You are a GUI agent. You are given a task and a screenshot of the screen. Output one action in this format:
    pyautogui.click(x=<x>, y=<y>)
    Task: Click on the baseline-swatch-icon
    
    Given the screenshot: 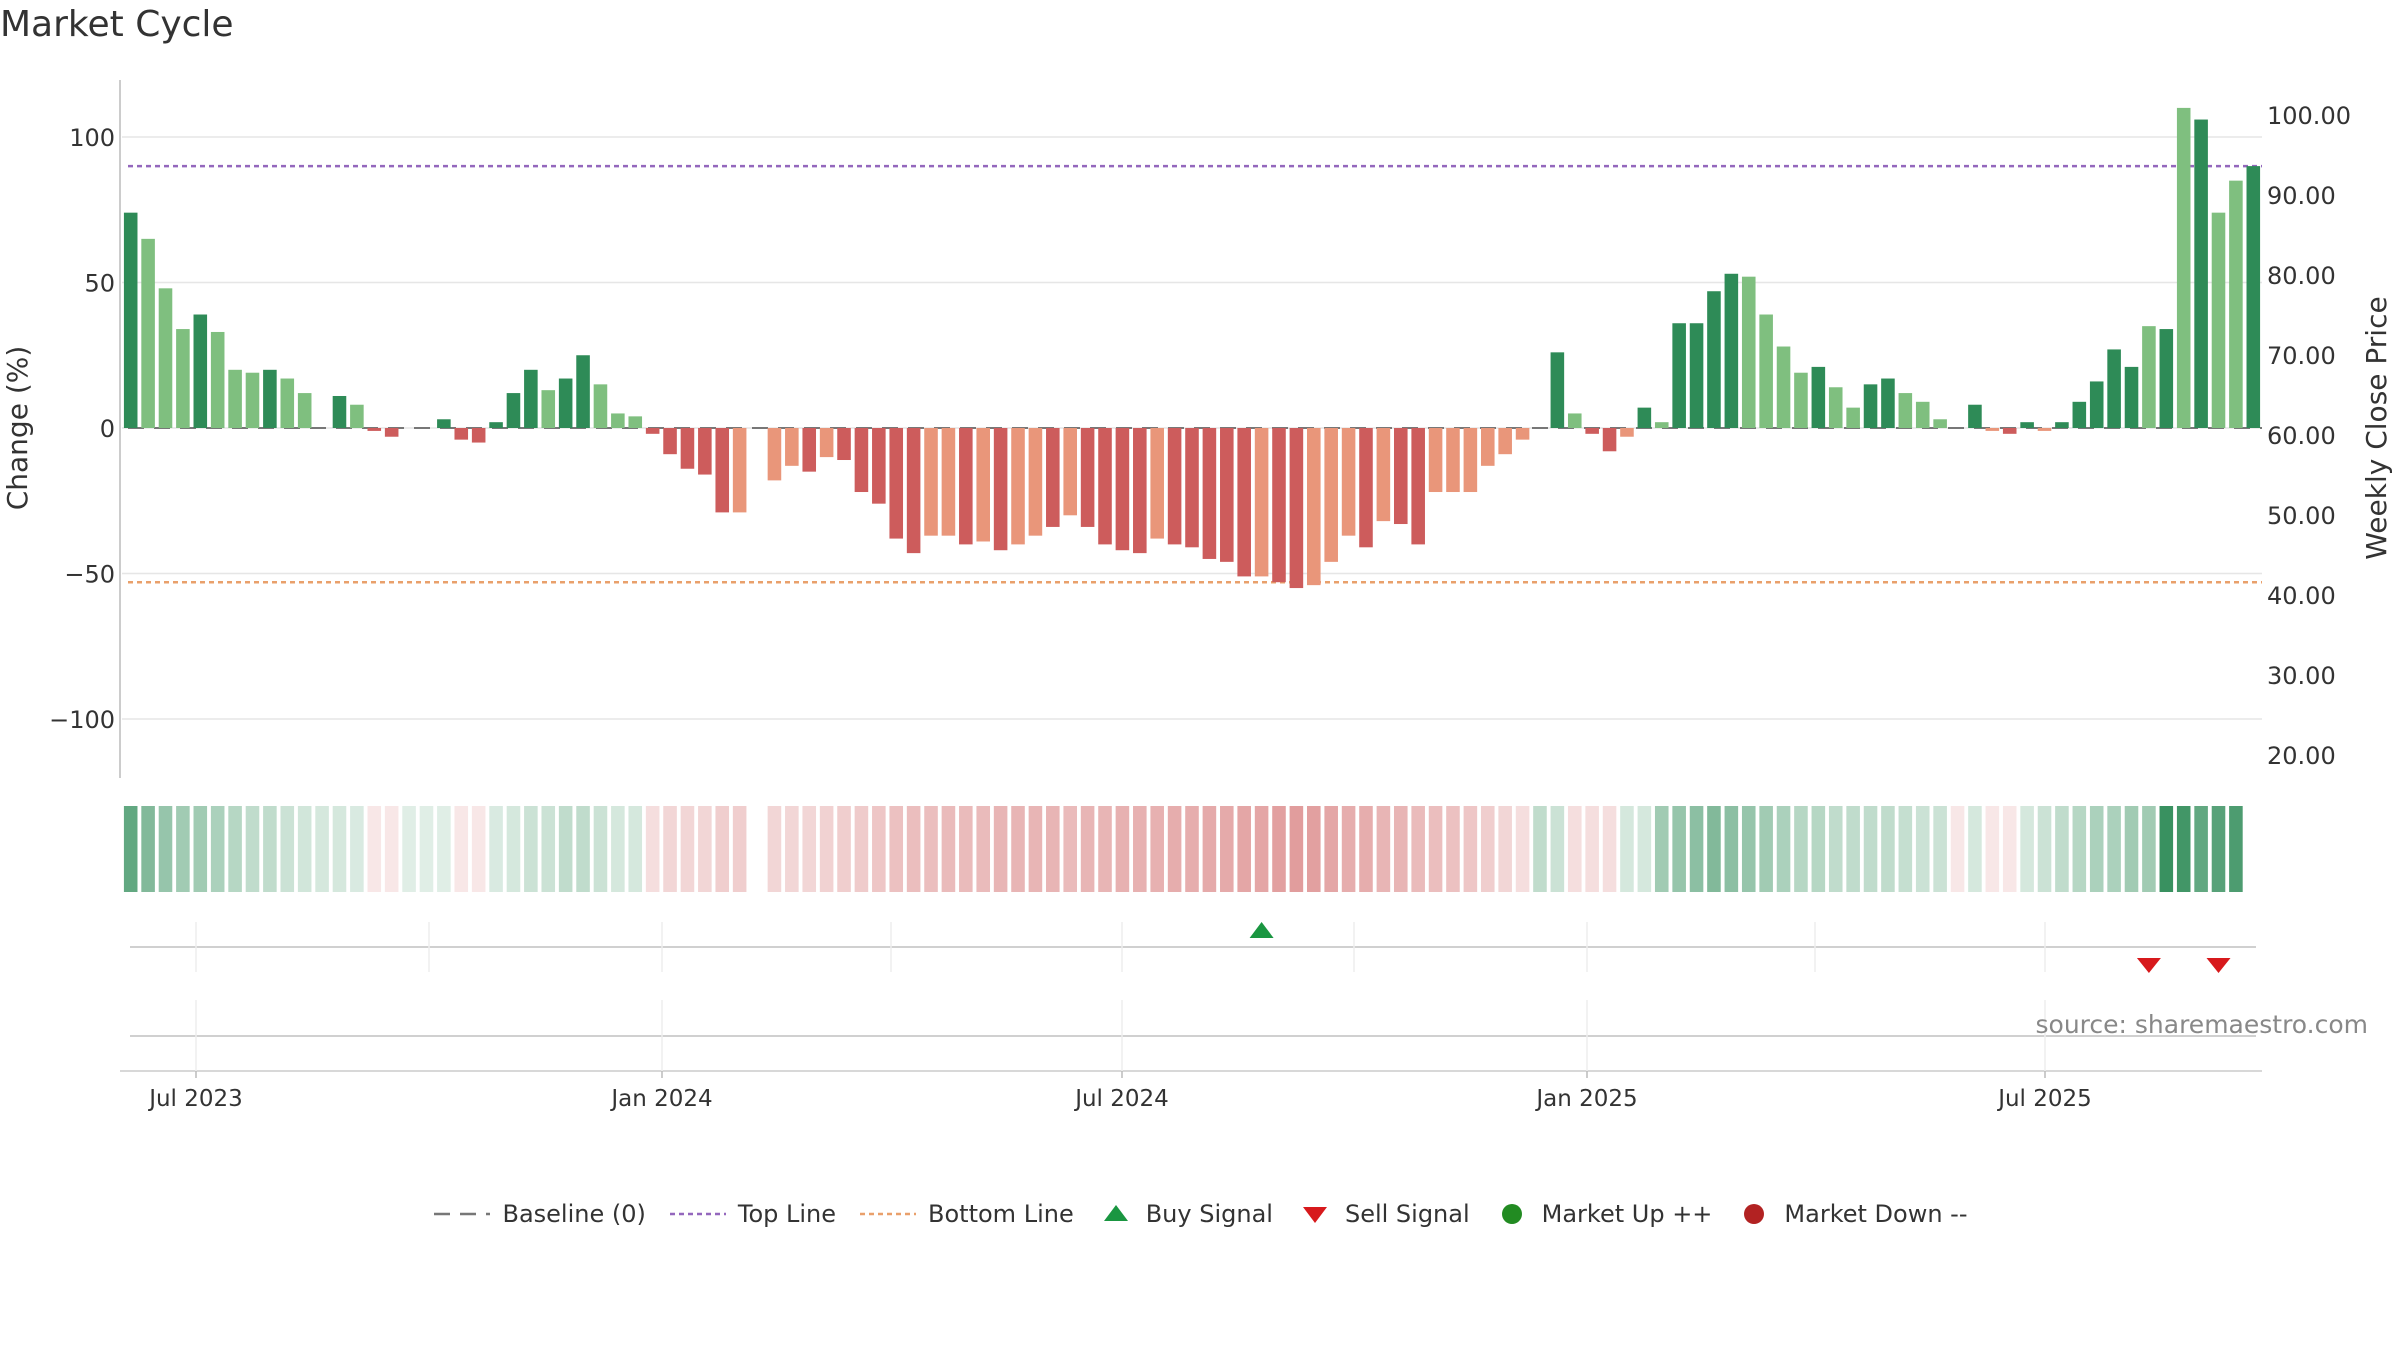 What is the action you would take?
    pyautogui.click(x=462, y=1214)
    